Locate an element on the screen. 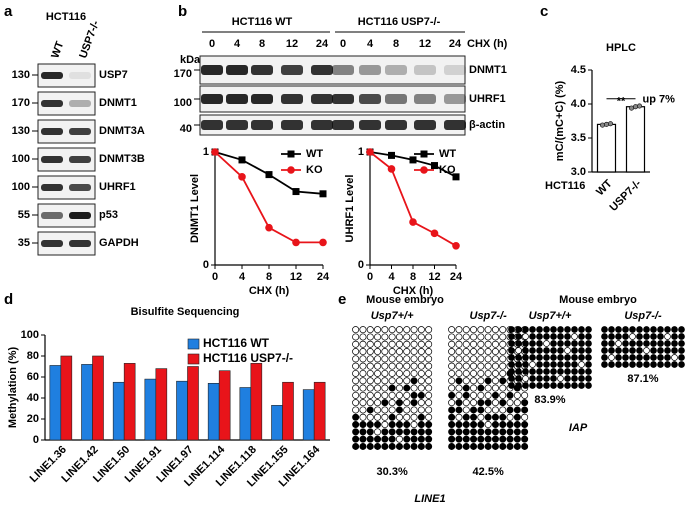 The height and width of the screenshot is (511, 685). kda-label: kDa is located at coordinates (190, 60).